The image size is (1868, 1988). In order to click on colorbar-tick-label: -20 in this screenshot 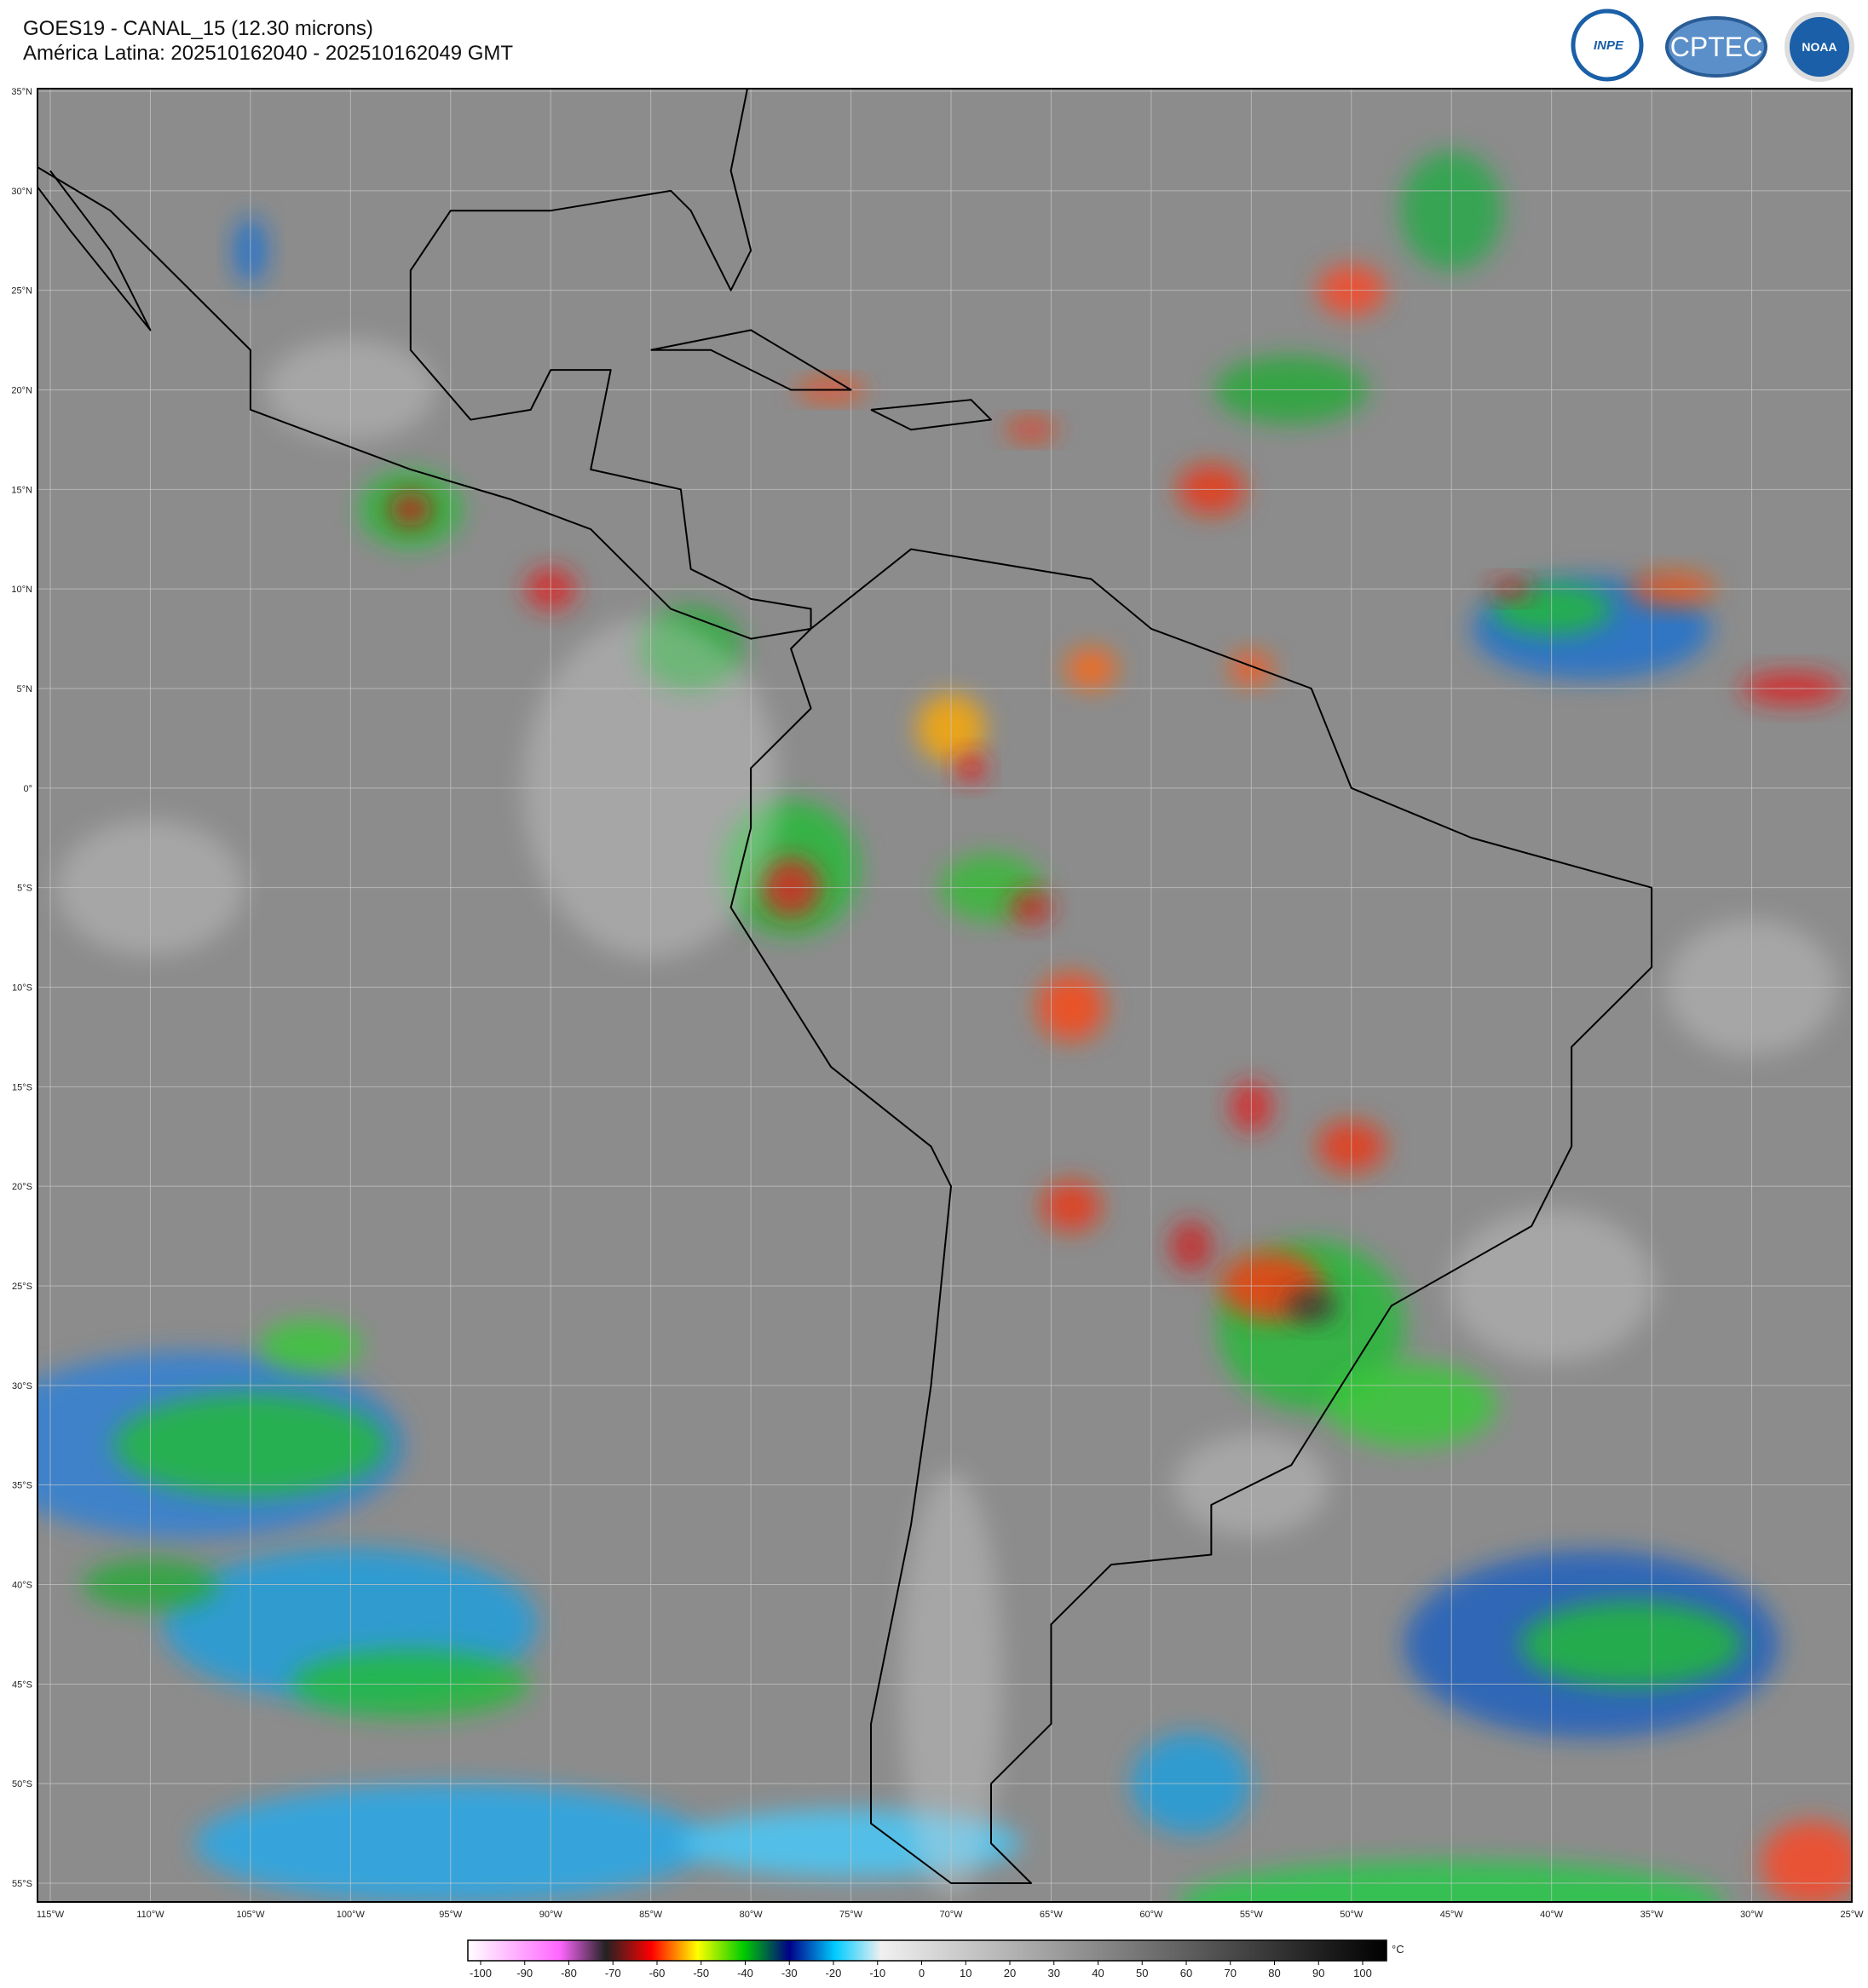, I will do `click(834, 1973)`.